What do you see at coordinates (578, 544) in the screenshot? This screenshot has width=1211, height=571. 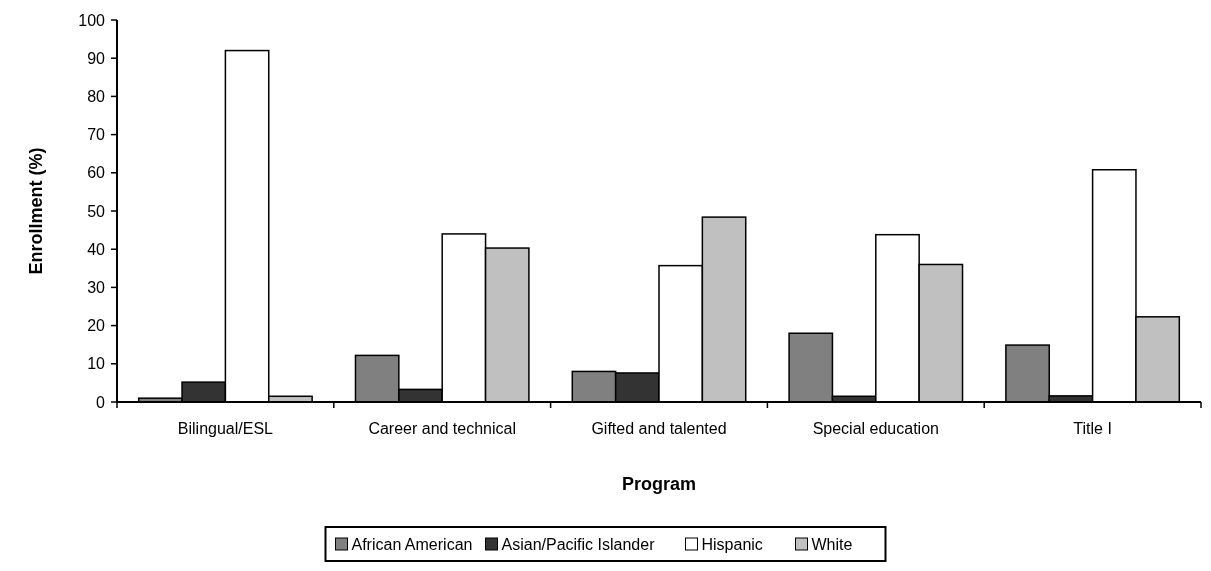 I see `legend-label: Asian/Pacific Islander` at bounding box center [578, 544].